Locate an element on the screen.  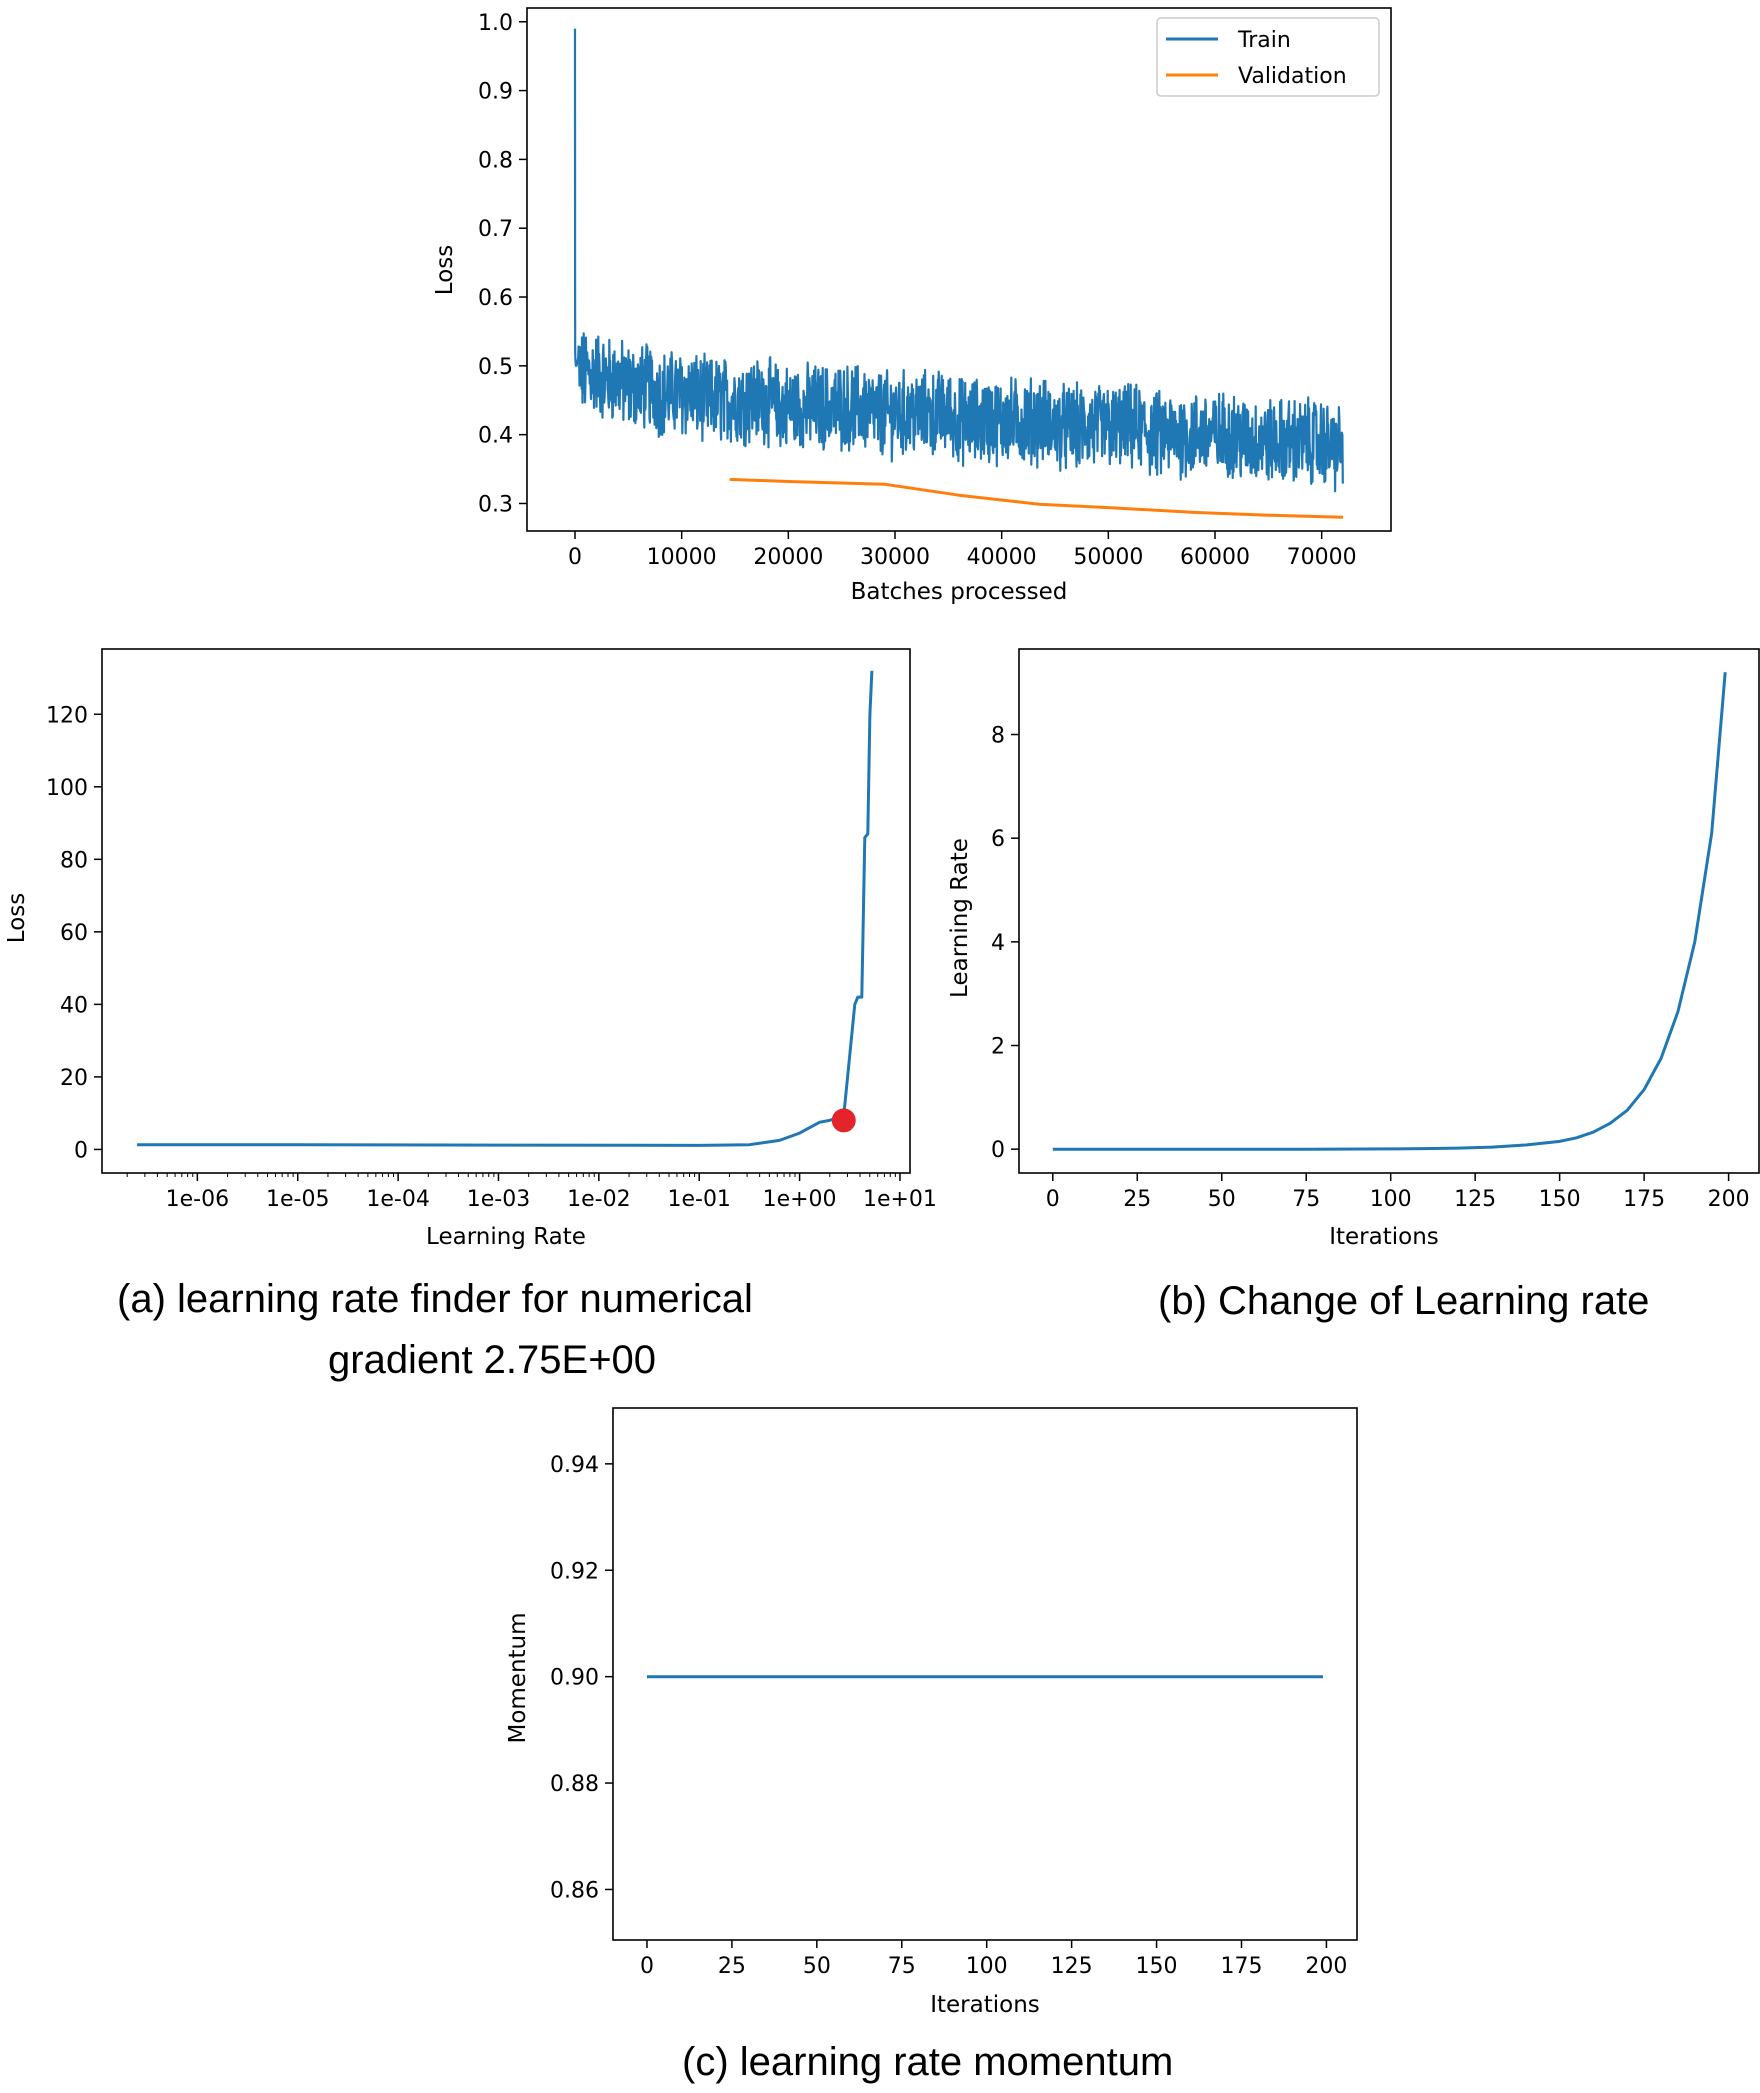
b-x-ticks: 0 25 50 75 100 125 150 175 200 is located at coordinates (1398, 1192).